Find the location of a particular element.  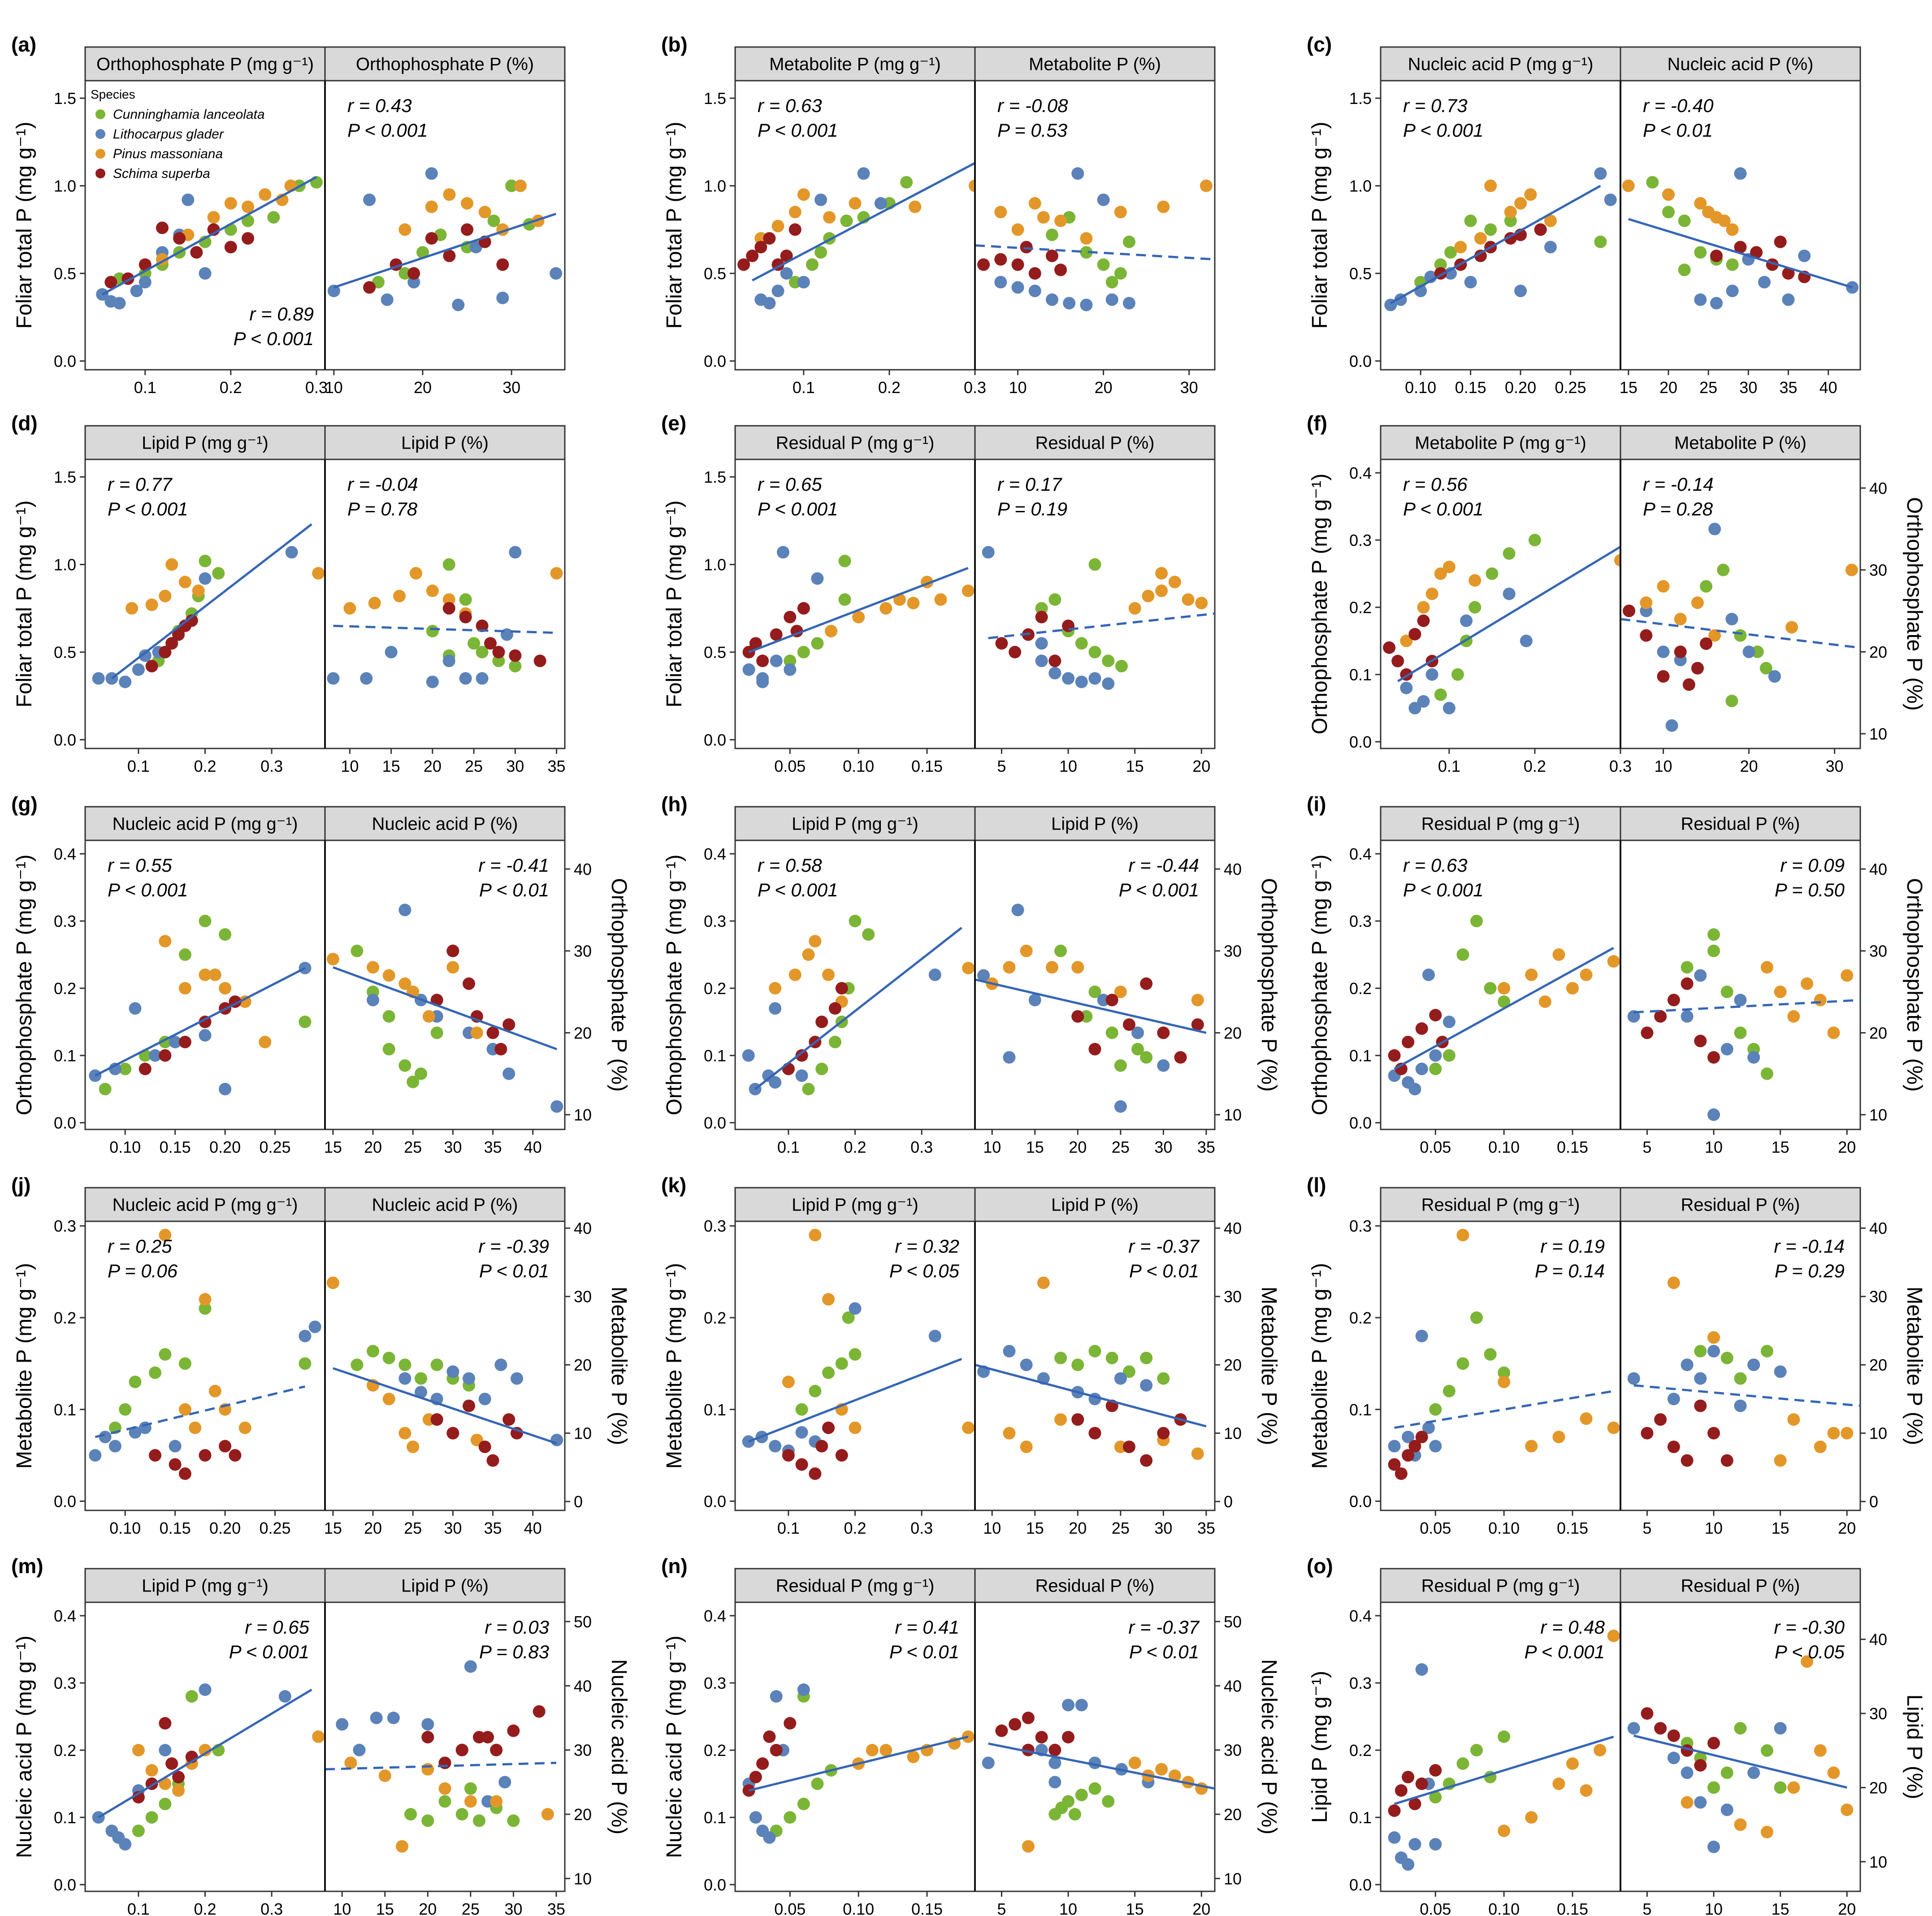

y-tick-label: 1.0 is located at coordinates (715, 565).